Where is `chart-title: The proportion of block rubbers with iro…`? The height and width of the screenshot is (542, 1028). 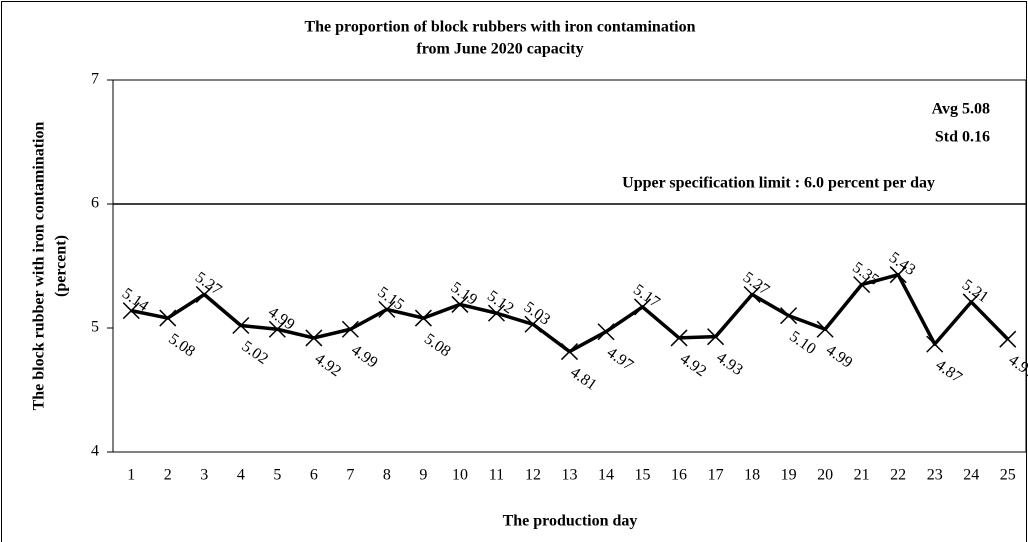 chart-title: The proportion of block rubbers with iro… is located at coordinates (499, 27).